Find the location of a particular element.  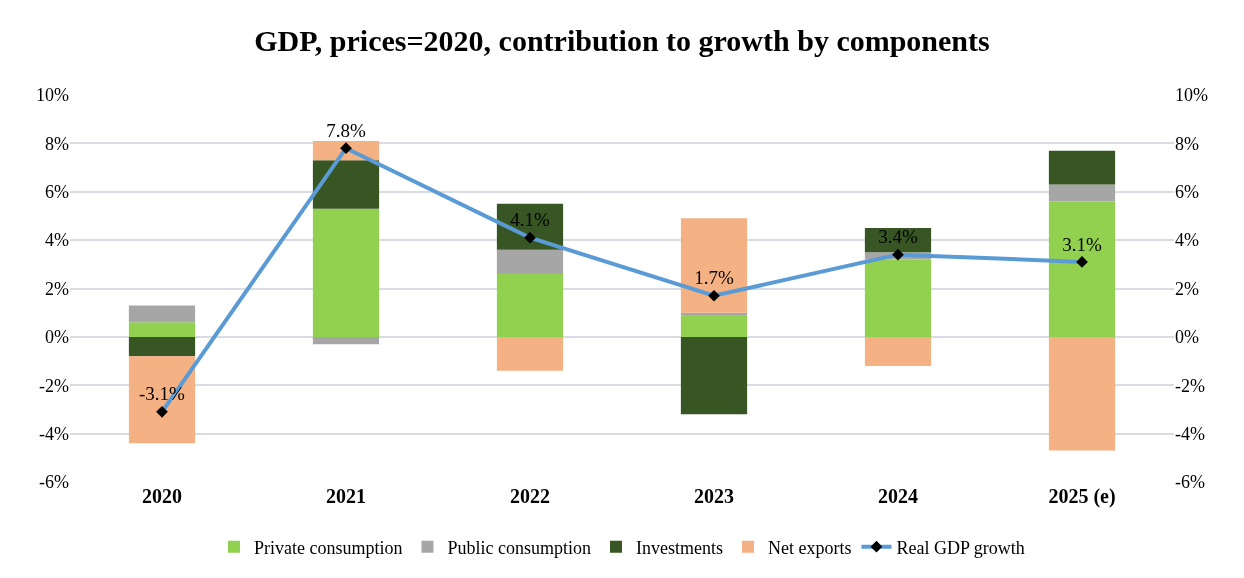

y-tick-label: -6% is located at coordinates (54, 482).